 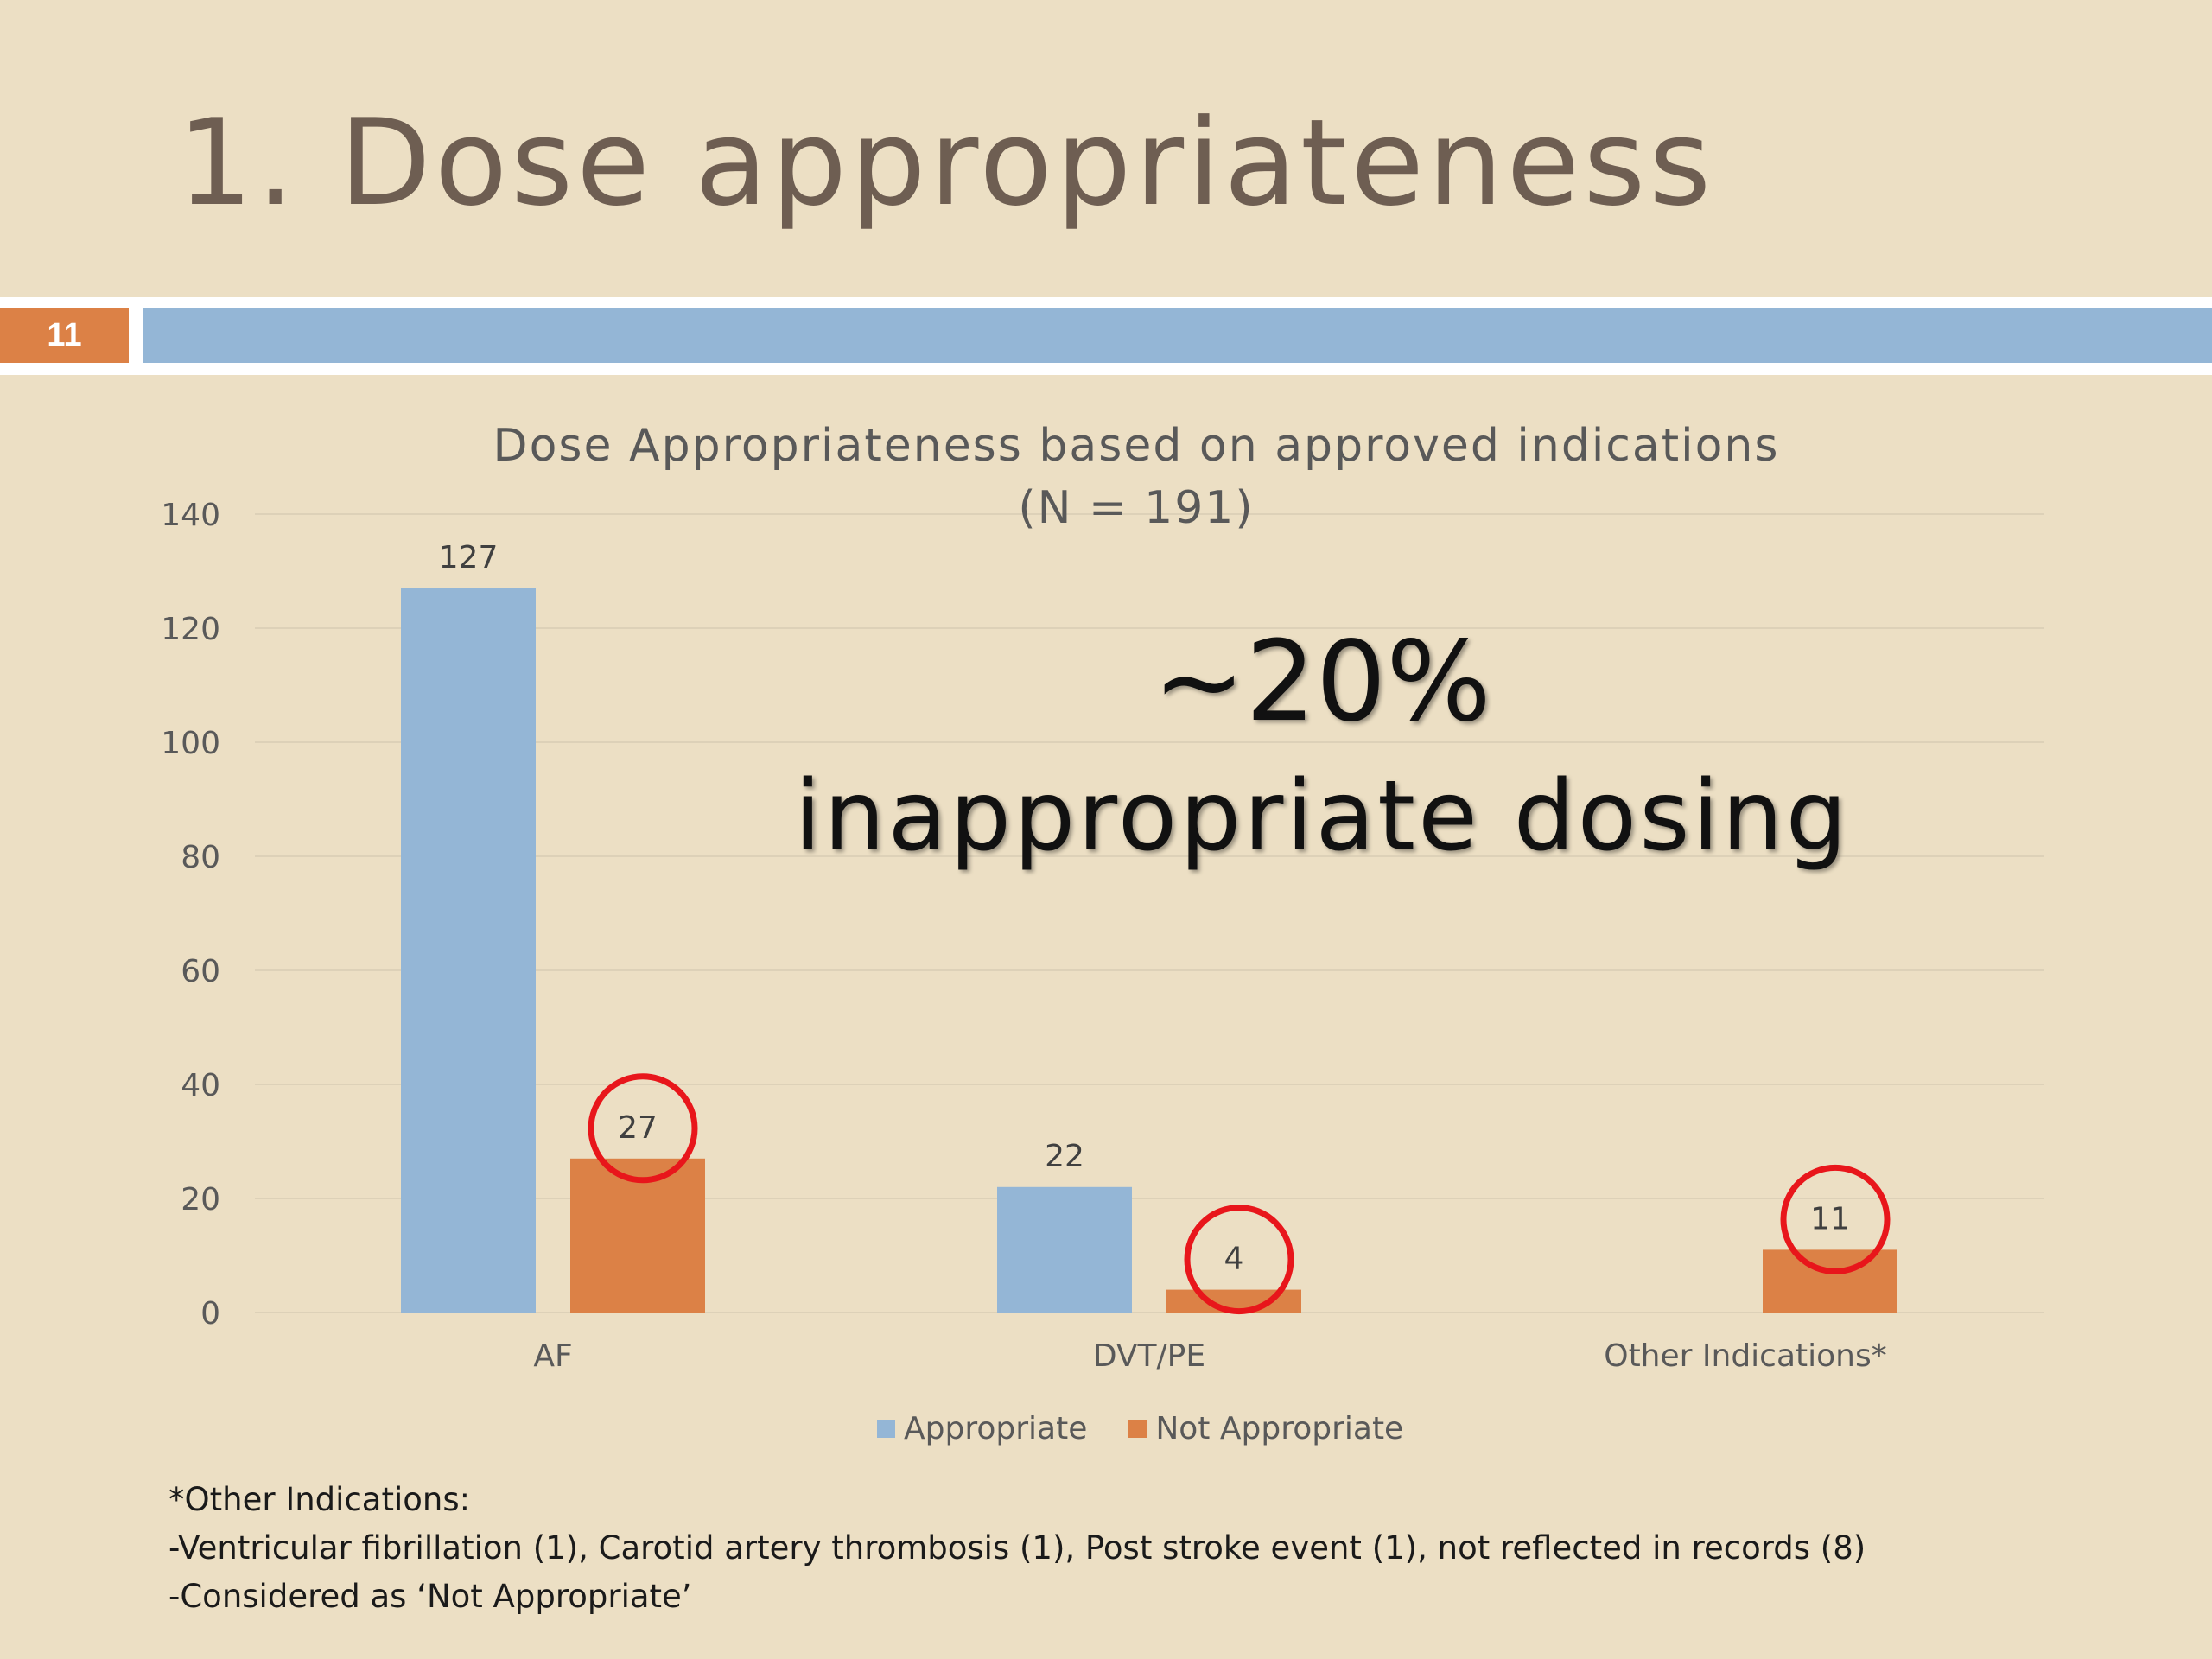 What do you see at coordinates (190, 515) in the screenshot?
I see `y-tick-label: 140` at bounding box center [190, 515].